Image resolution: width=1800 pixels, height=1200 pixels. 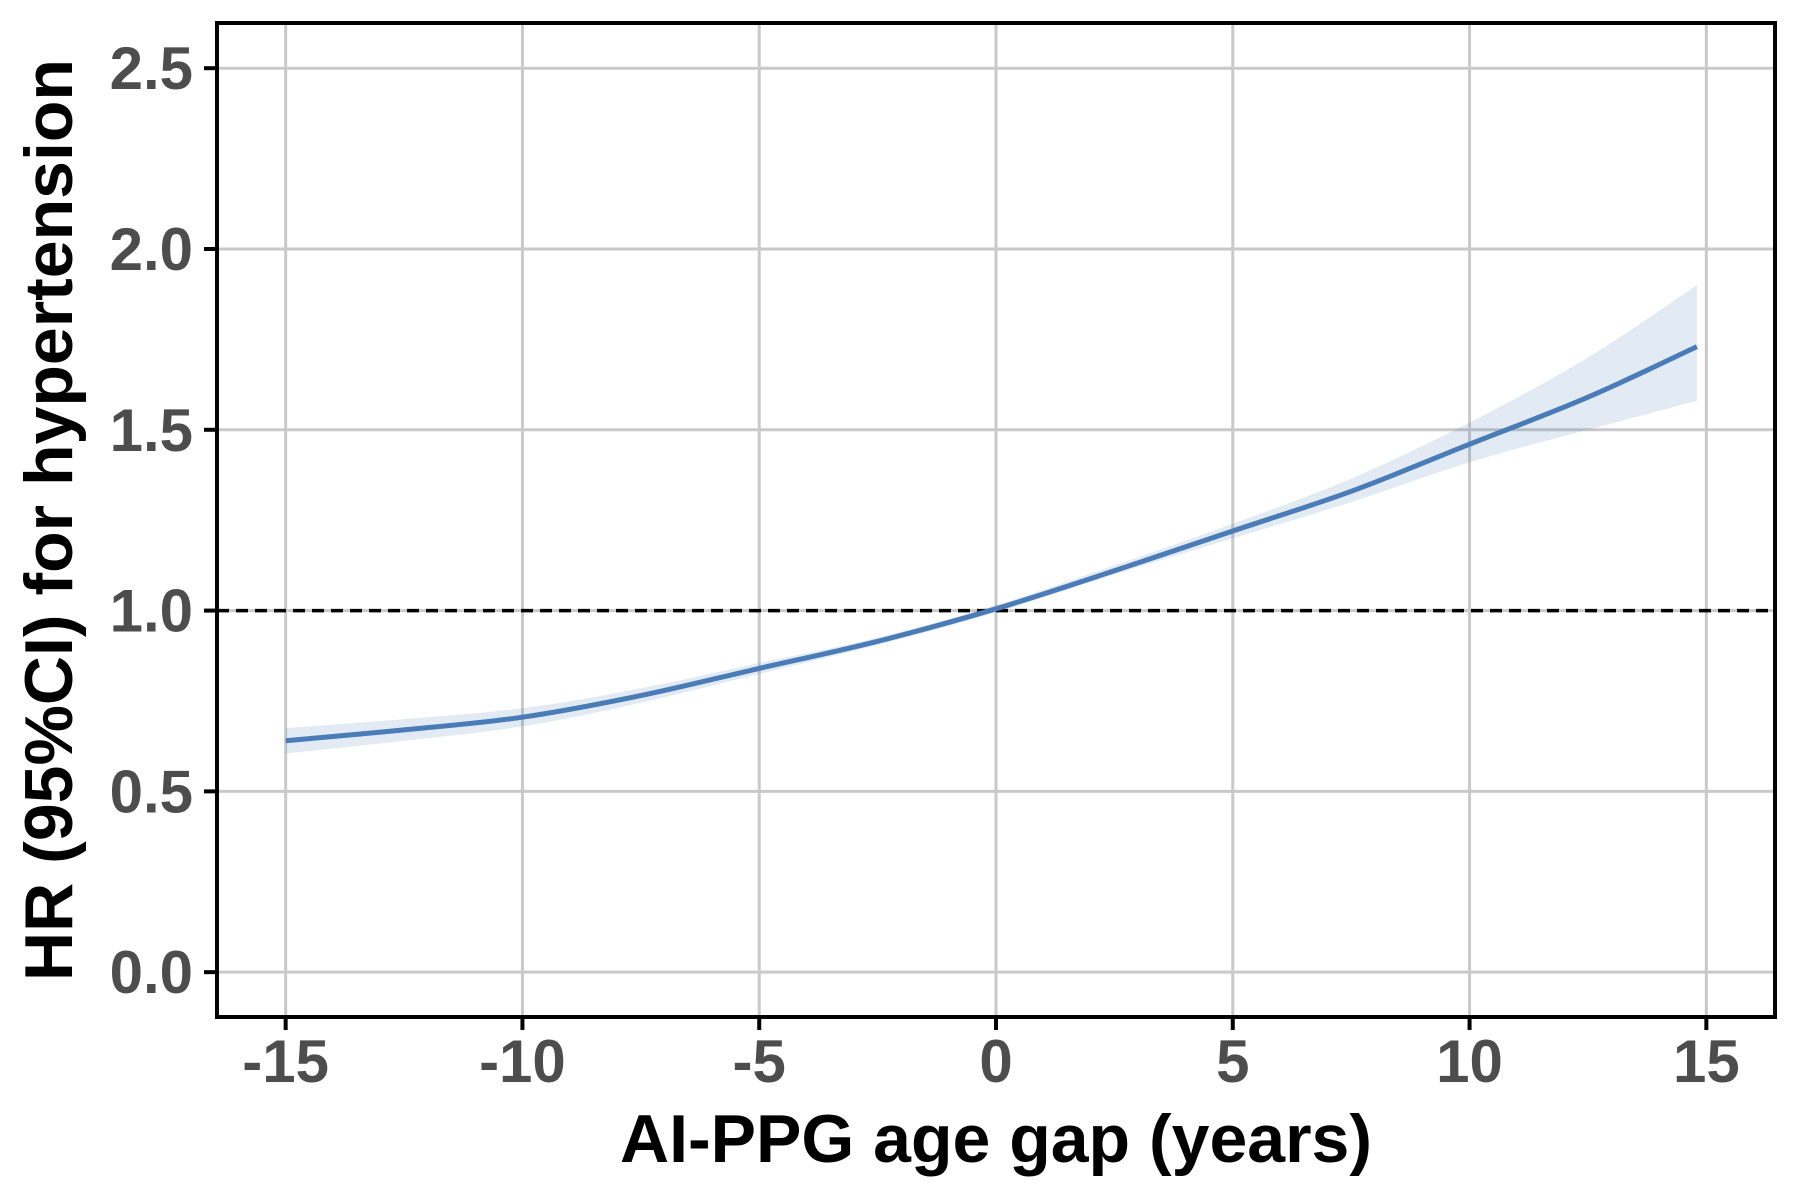 I want to click on y-tick-label: 1.0, so click(x=151, y=611).